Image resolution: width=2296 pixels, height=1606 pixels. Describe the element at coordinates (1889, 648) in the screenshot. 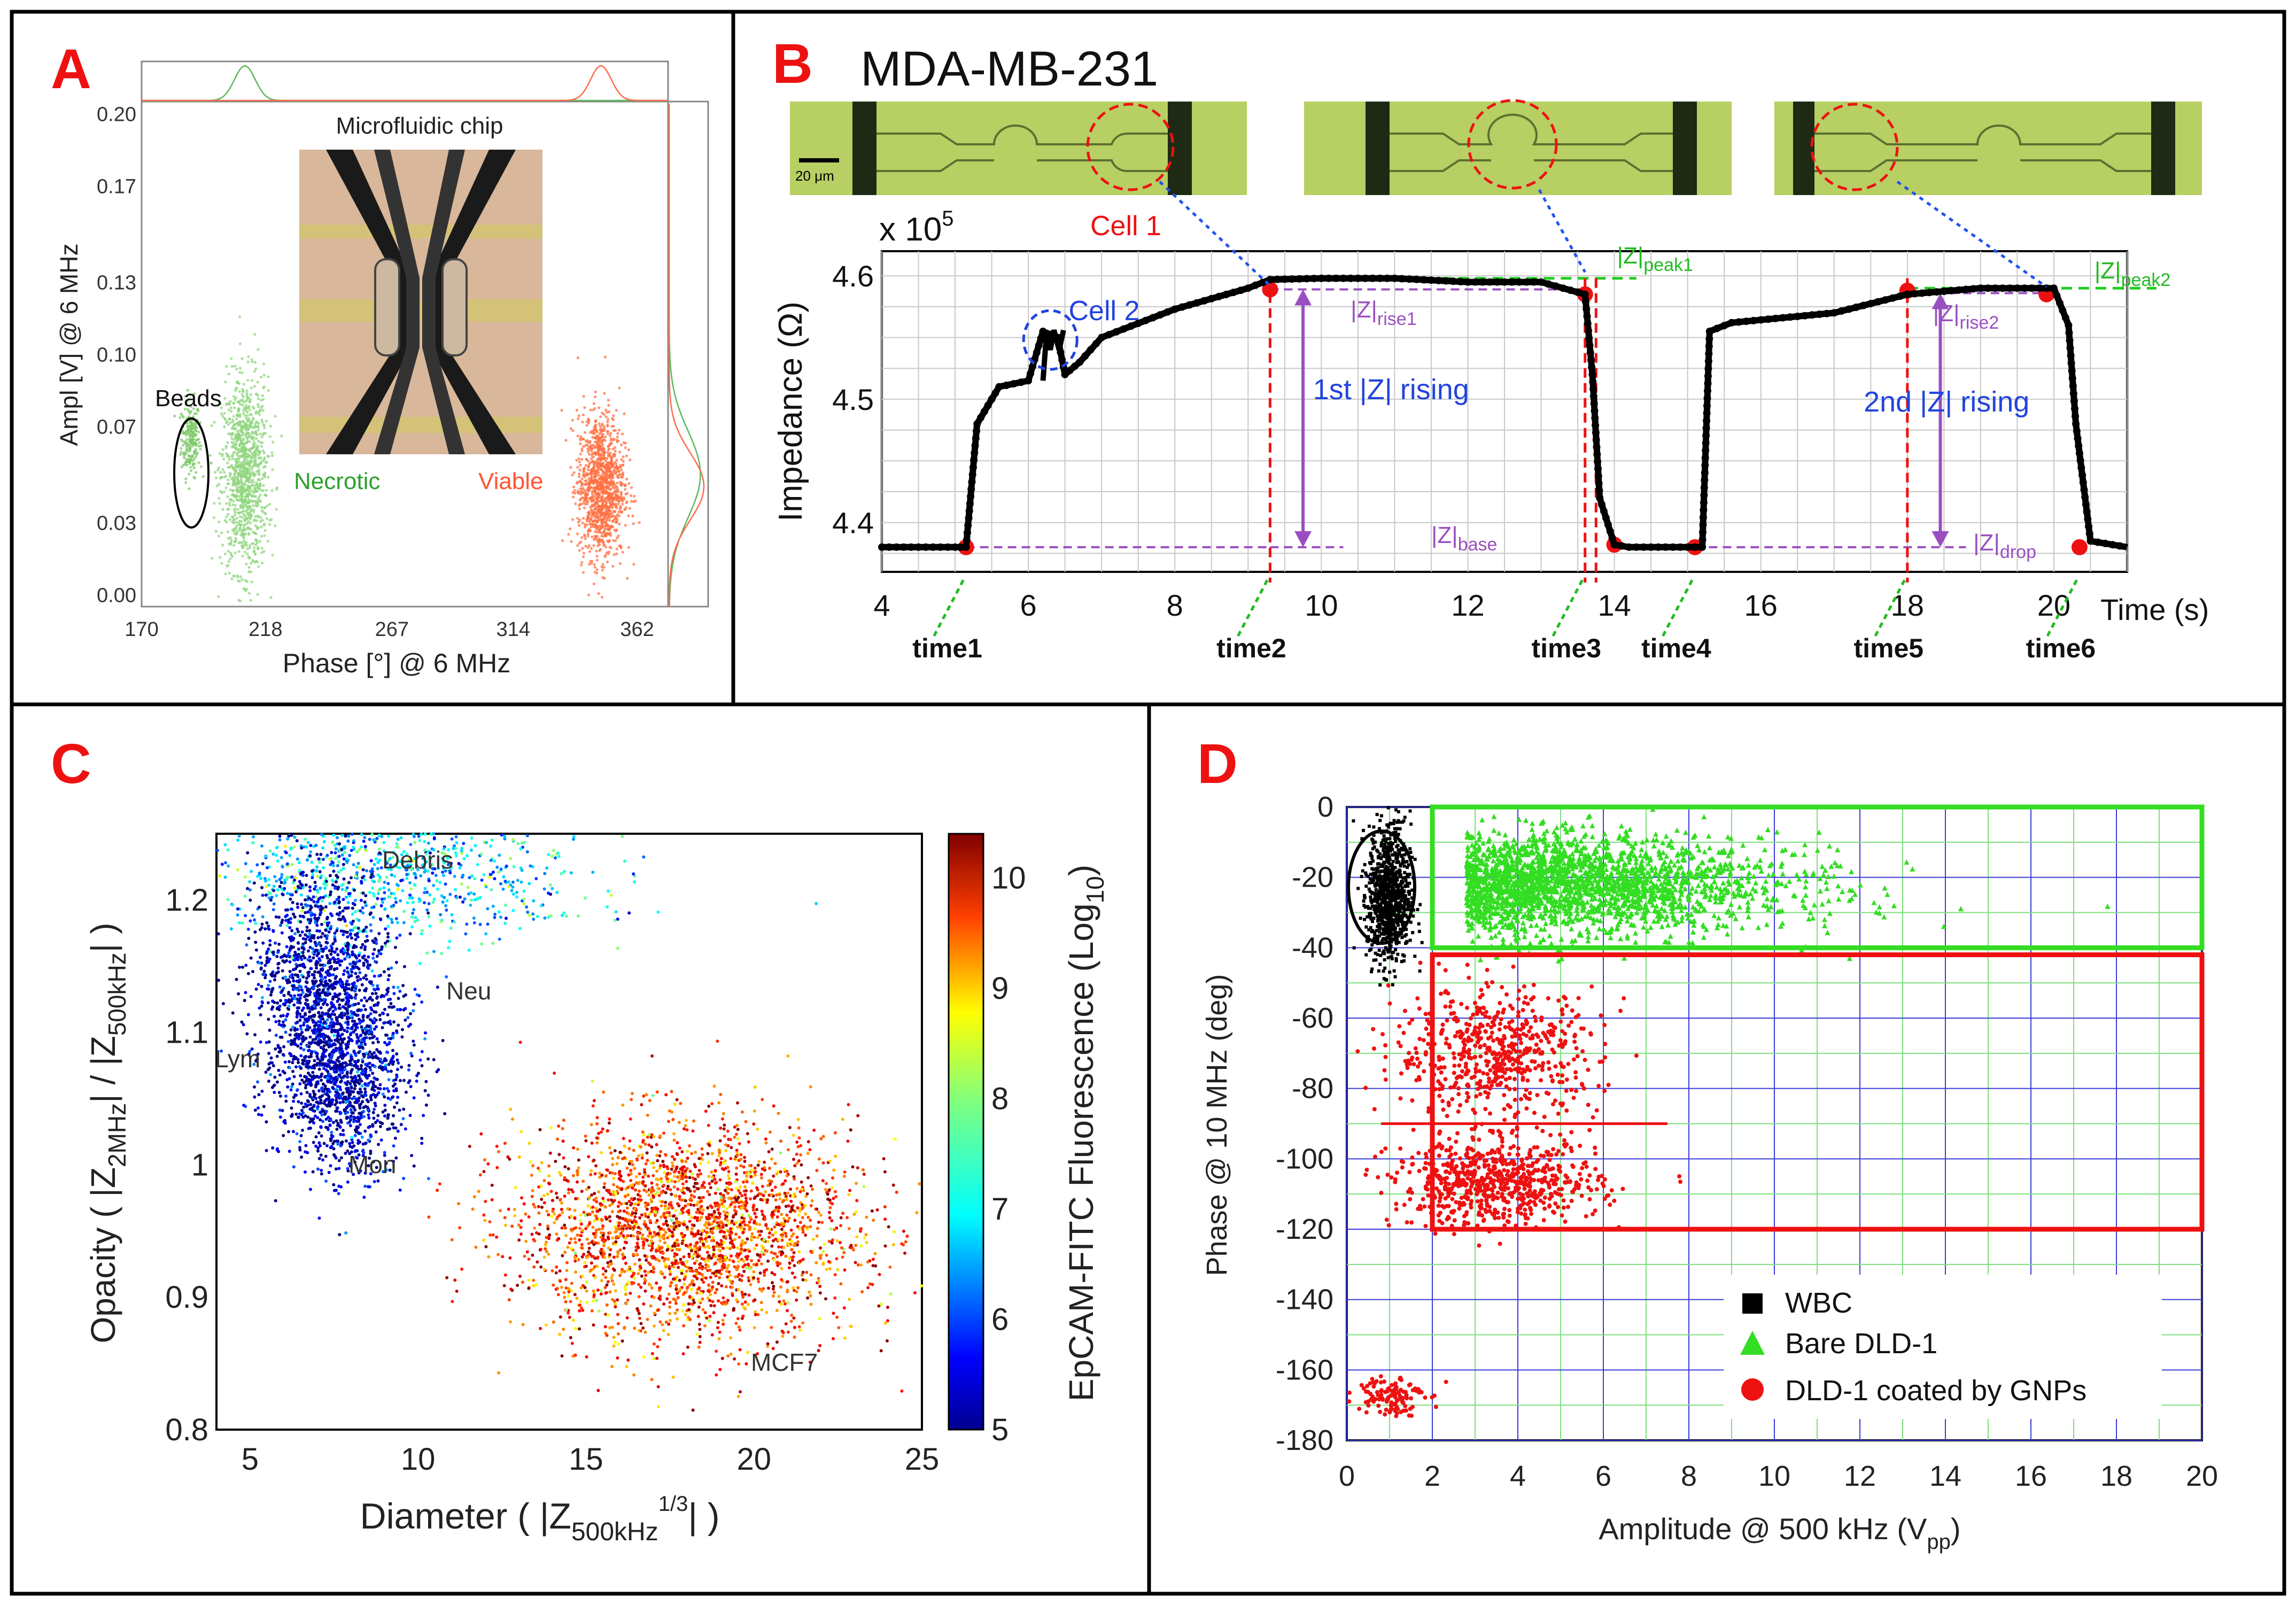

I see `time-label-time5: time5` at that location.